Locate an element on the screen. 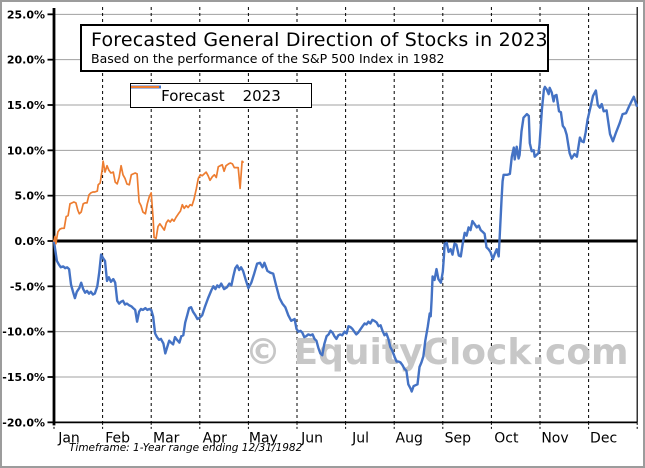 Image resolution: width=645 pixels, height=468 pixels. y-tick-label: 5.0% is located at coordinates (29, 196).